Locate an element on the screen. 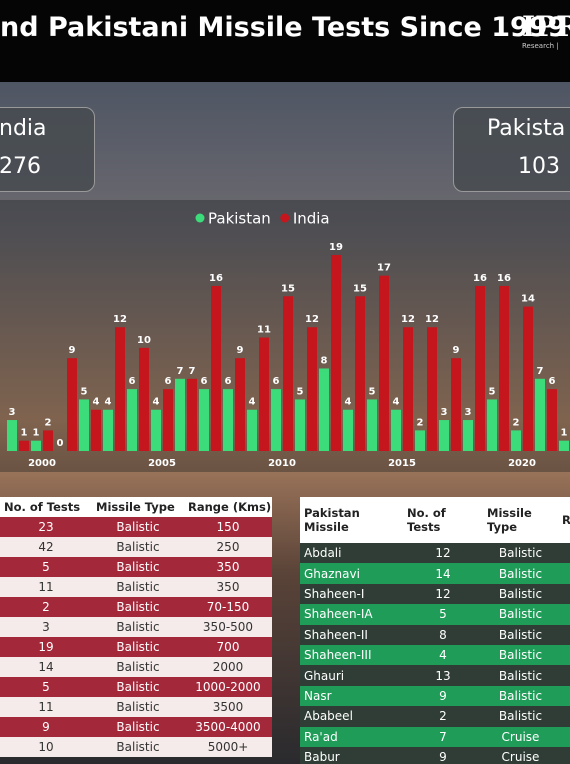  table-cell: 11 is located at coordinates (46, 587).